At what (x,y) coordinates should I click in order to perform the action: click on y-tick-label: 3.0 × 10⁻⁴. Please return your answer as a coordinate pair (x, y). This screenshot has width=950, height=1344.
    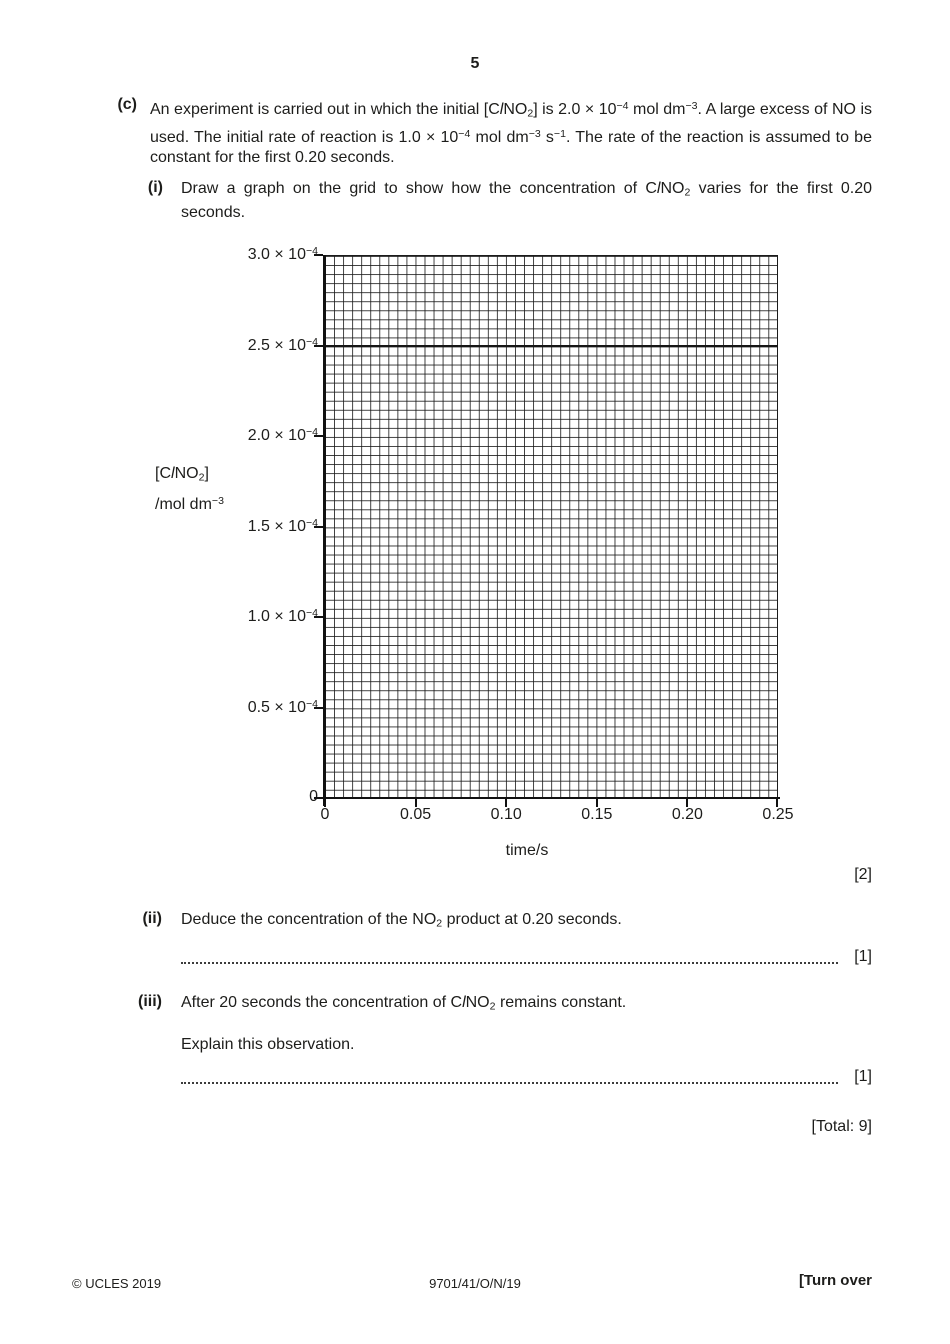
    Looking at the image, I should click on (282, 254).